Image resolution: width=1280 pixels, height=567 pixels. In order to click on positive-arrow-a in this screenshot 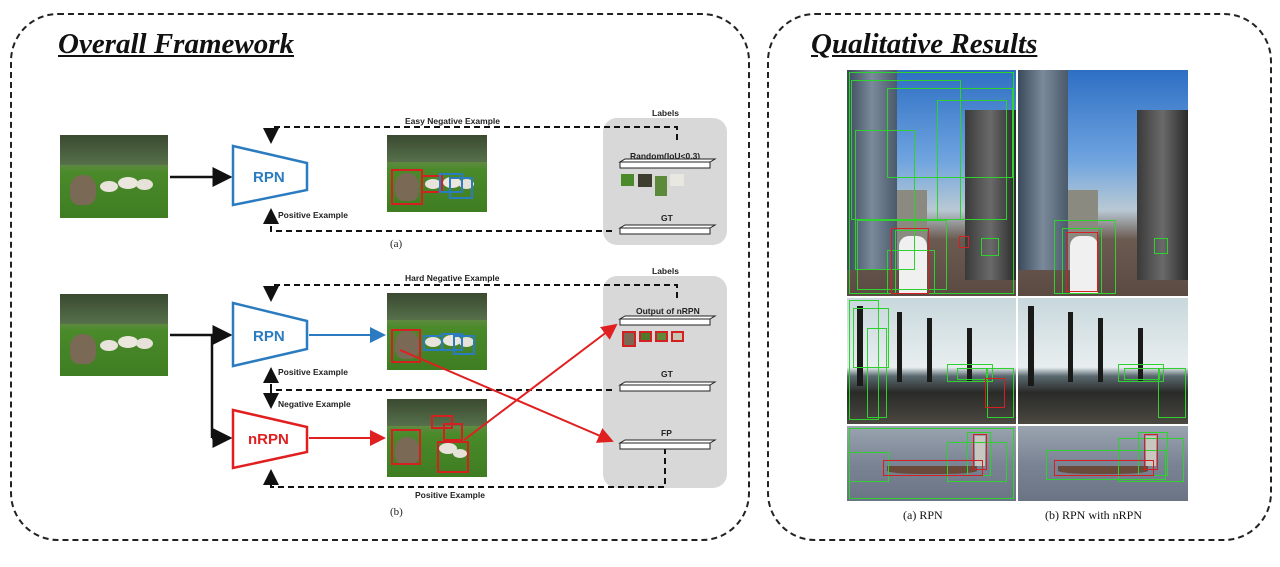, I will do `click(437, 220)`.